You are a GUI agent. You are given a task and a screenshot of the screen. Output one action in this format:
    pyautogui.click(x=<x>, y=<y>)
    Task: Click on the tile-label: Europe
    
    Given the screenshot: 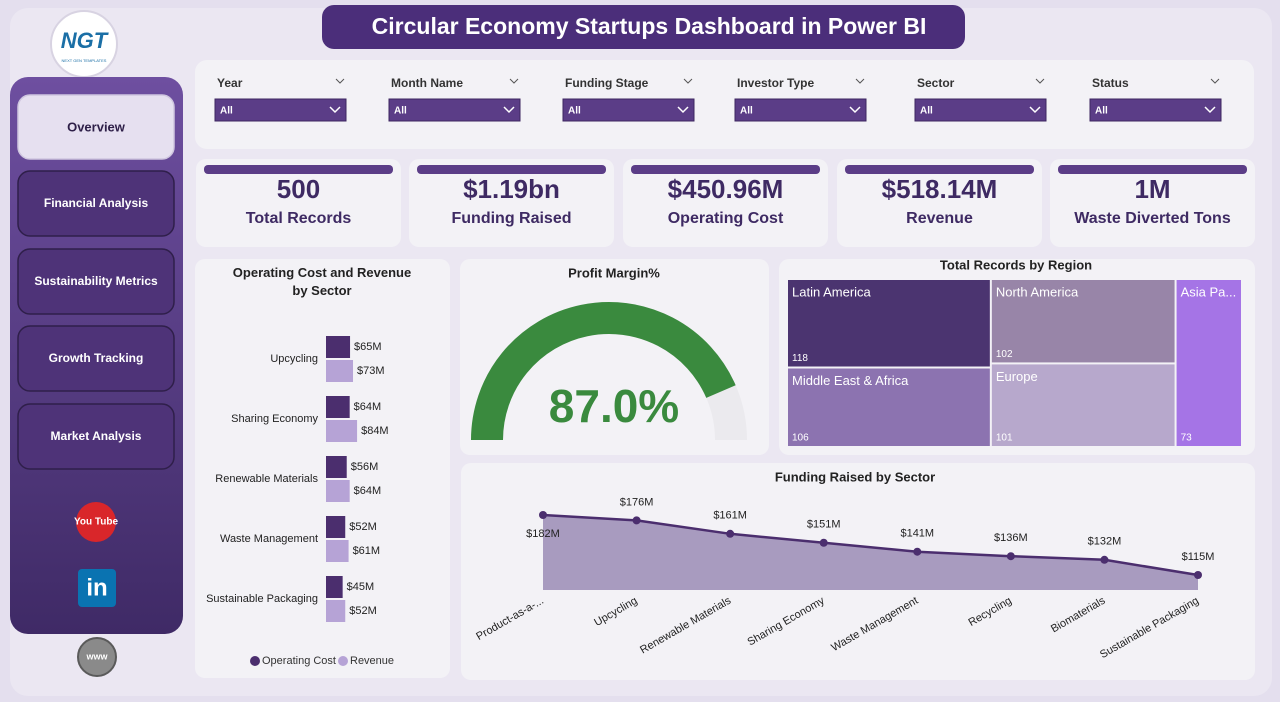 What is the action you would take?
    pyautogui.click(x=1017, y=376)
    